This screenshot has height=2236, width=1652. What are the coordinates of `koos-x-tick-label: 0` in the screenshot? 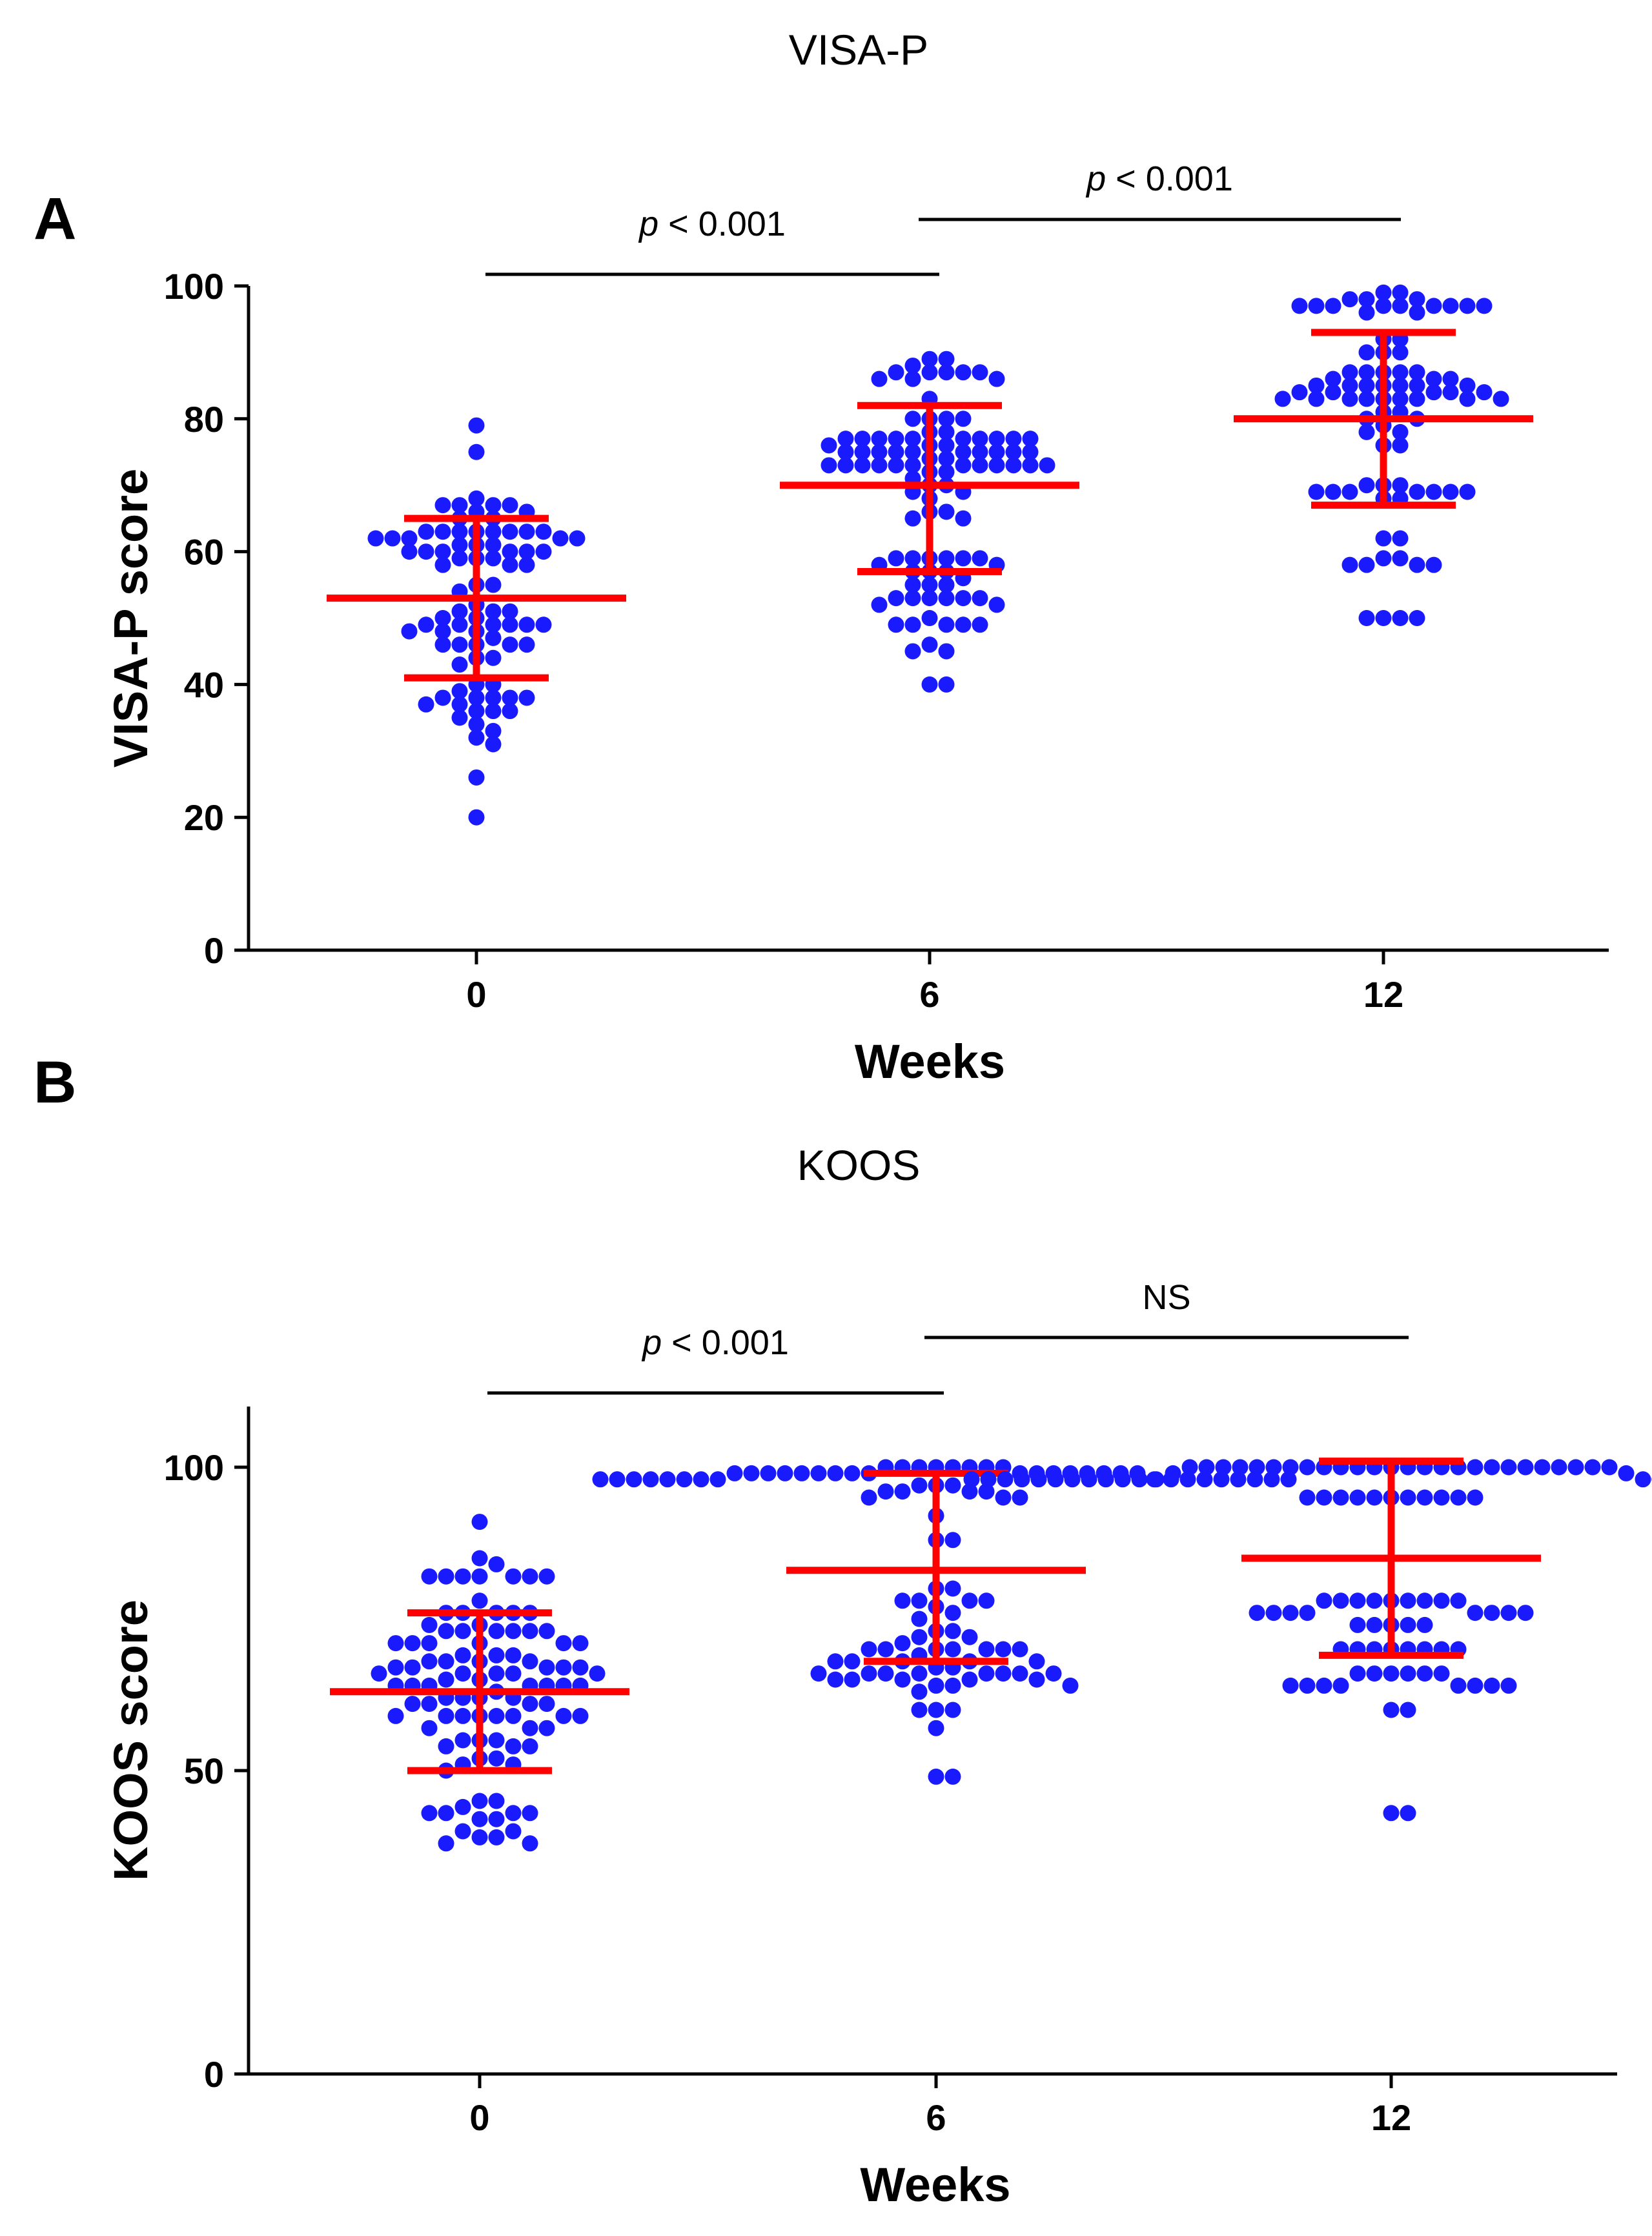 It's located at (479, 2117).